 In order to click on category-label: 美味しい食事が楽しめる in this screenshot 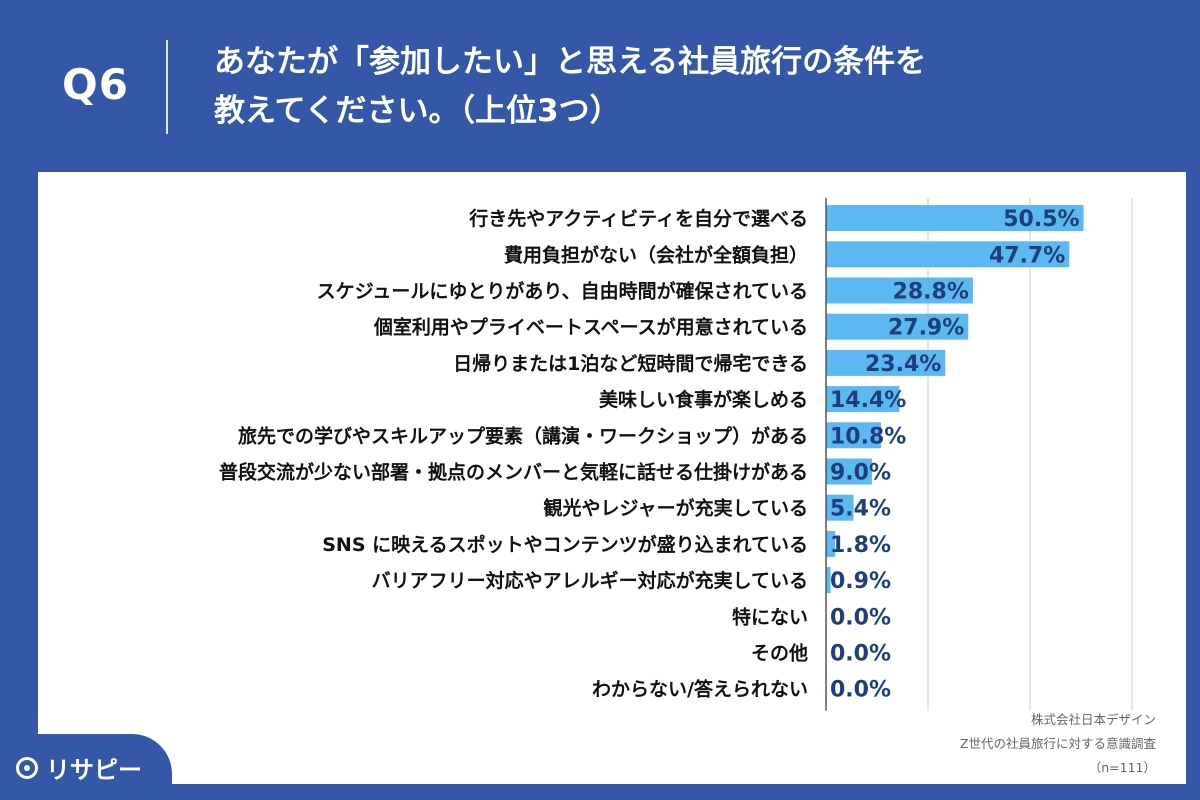, I will do `click(703, 399)`.